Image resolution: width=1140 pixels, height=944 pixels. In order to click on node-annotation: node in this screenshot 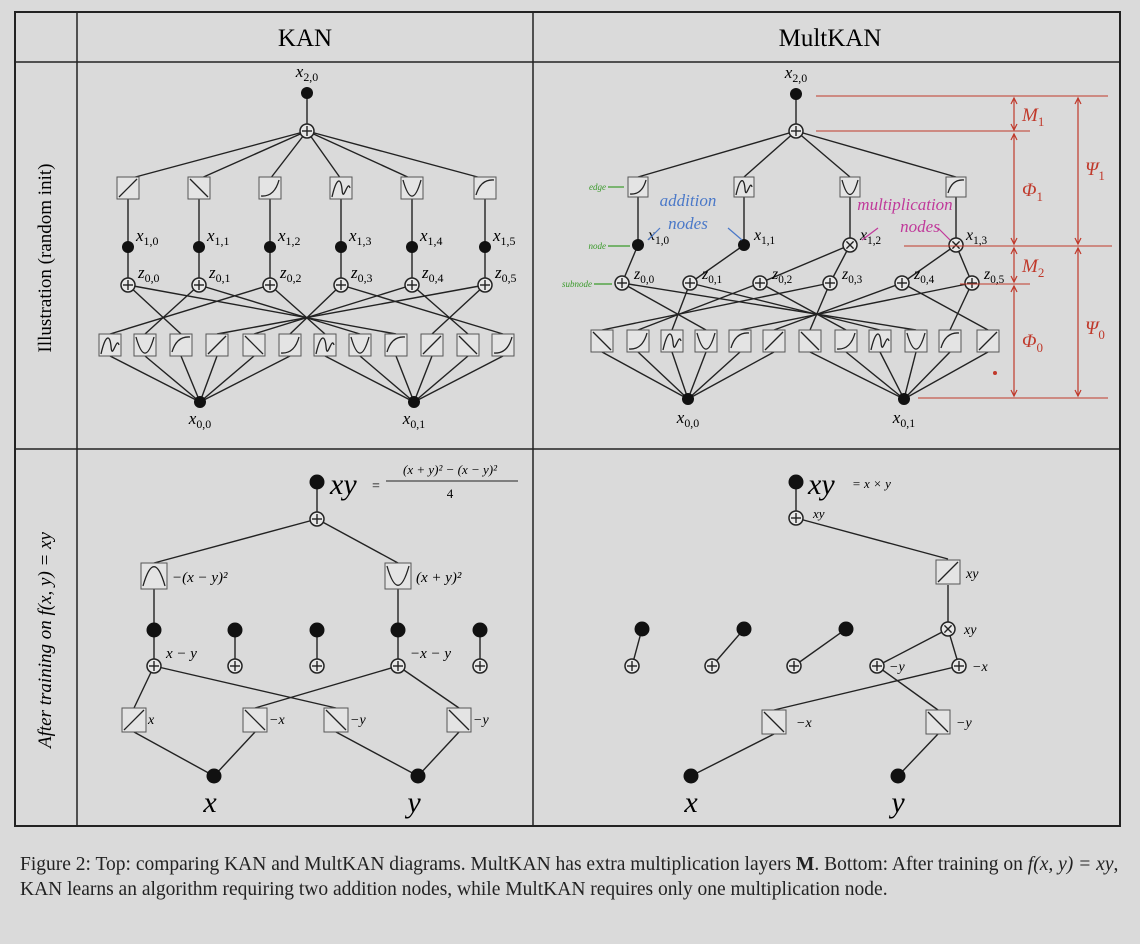, I will do `click(598, 246)`.